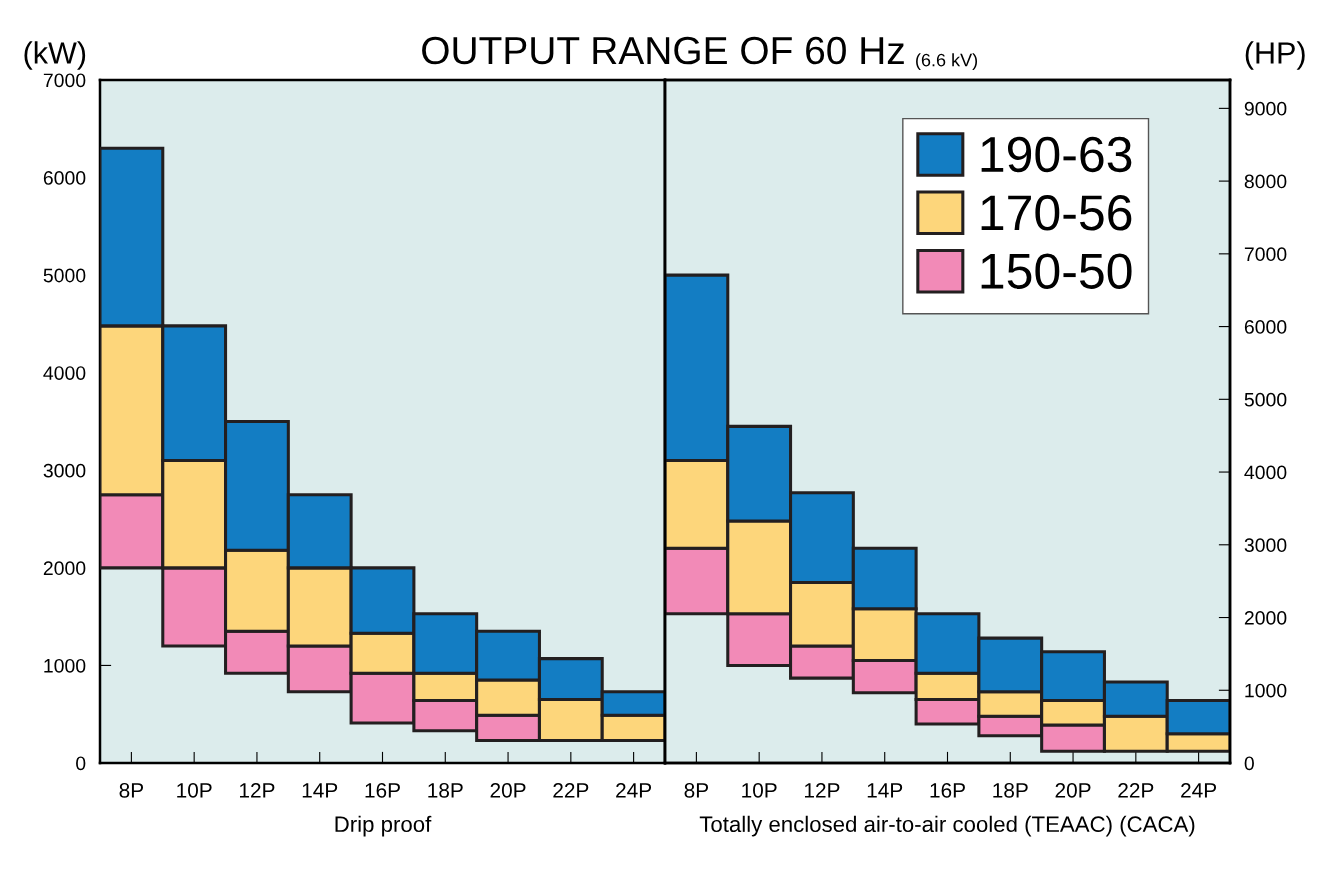  I want to click on y2-tick-label: 2000, so click(1265, 617).